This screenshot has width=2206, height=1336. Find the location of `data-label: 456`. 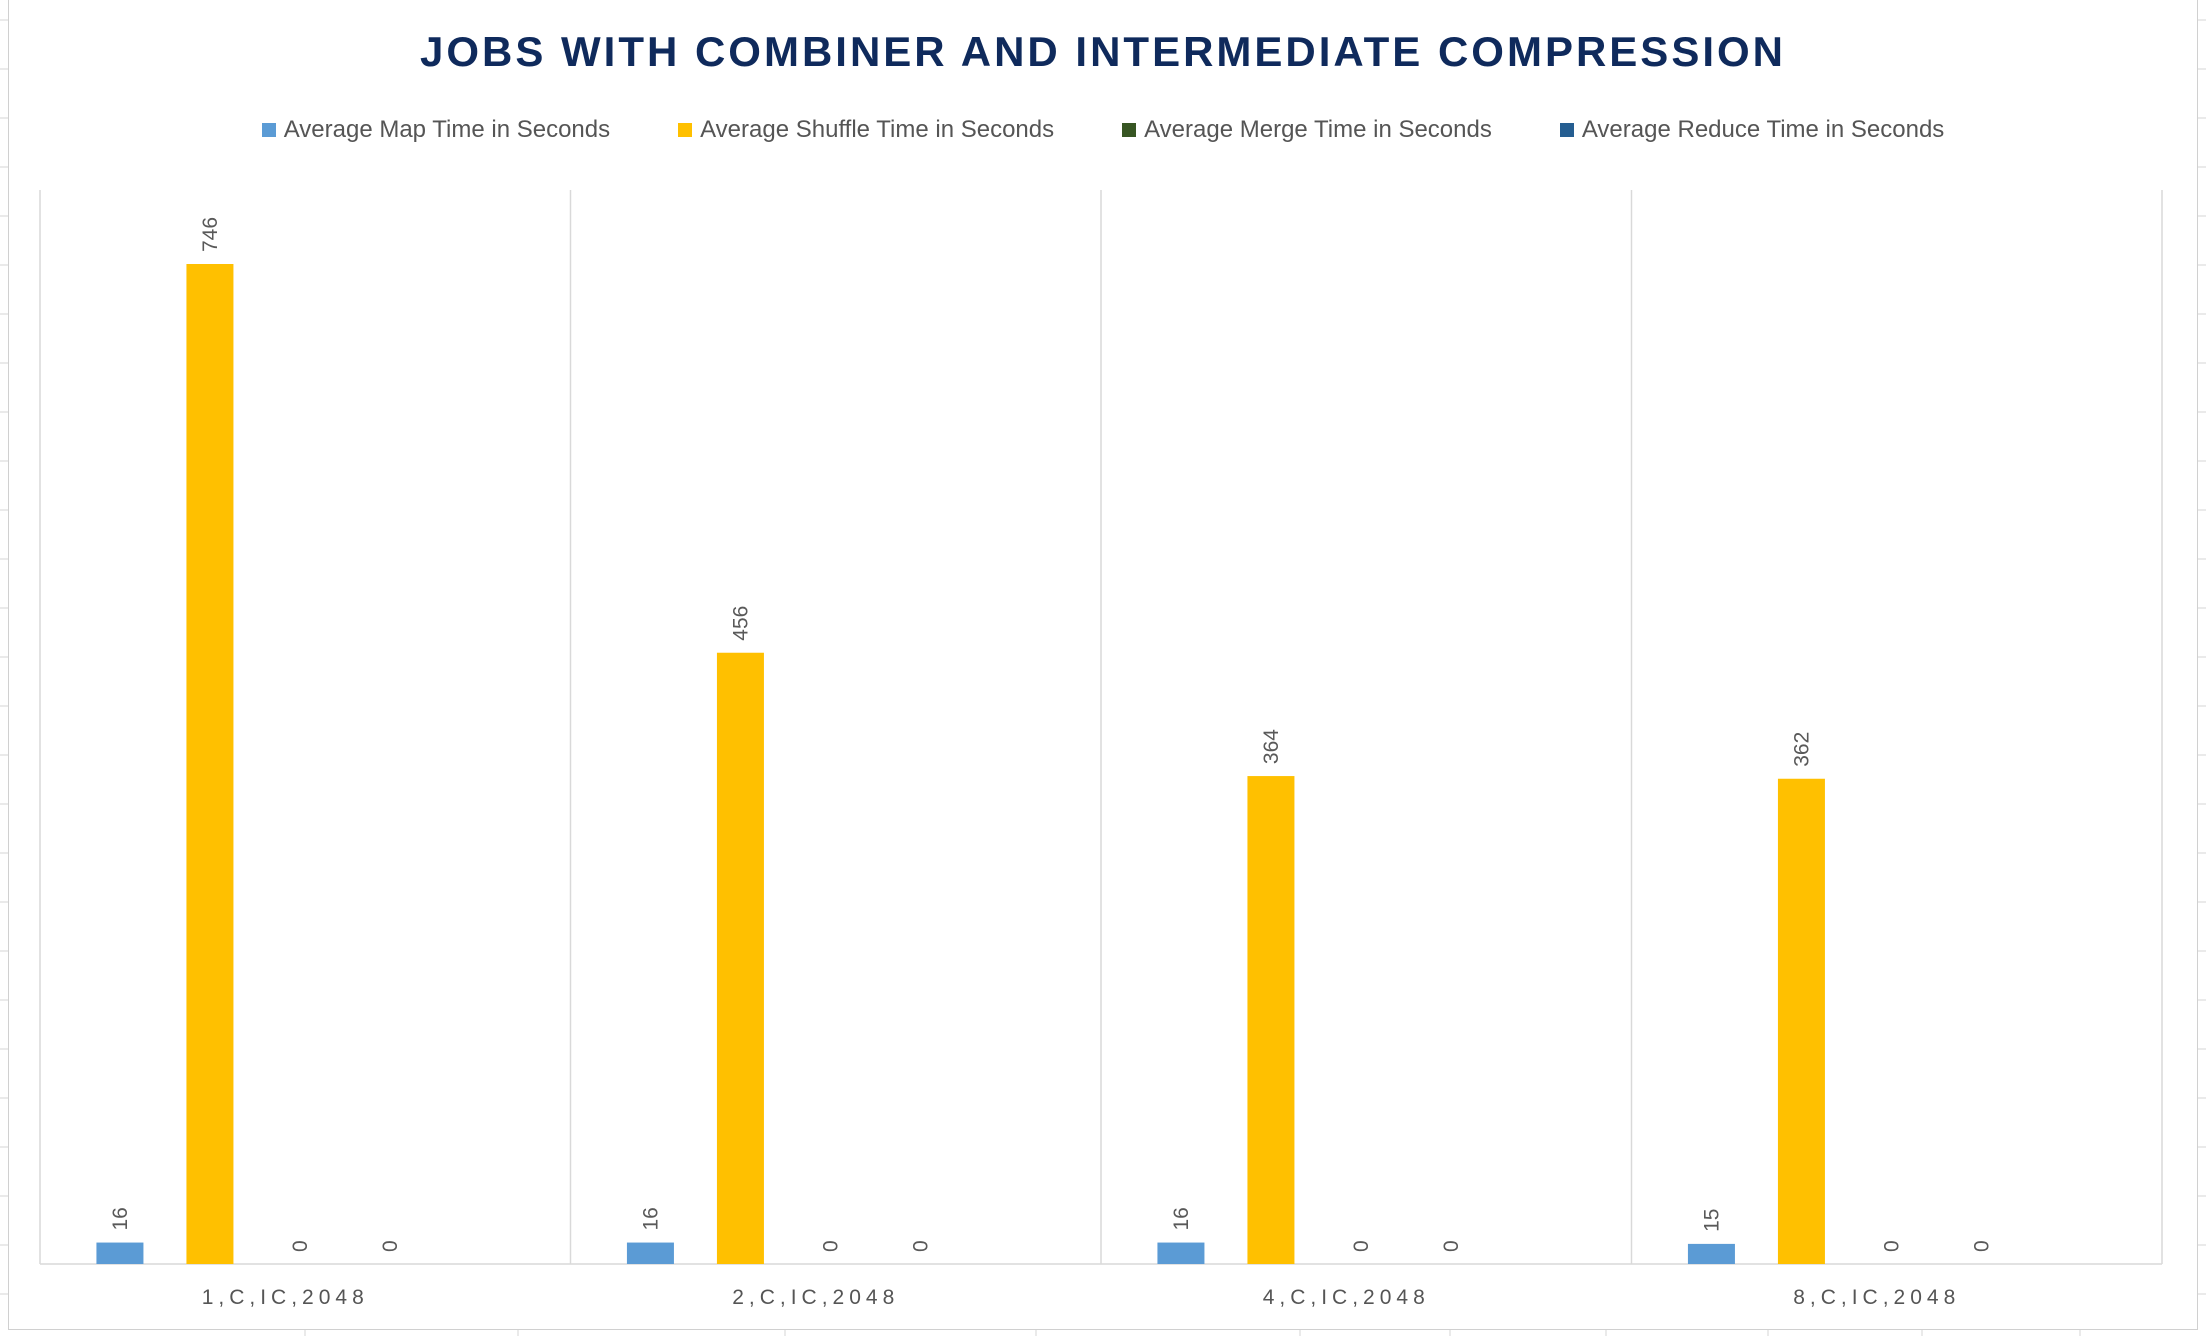

data-label: 456 is located at coordinates (740, 623).